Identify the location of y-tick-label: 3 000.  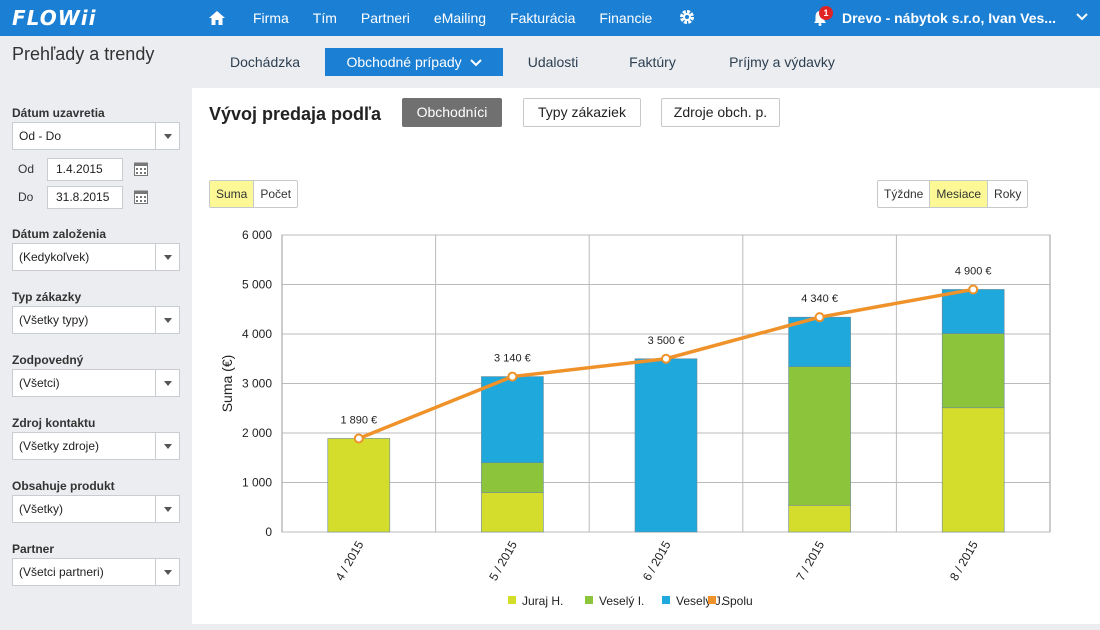
(257, 384).